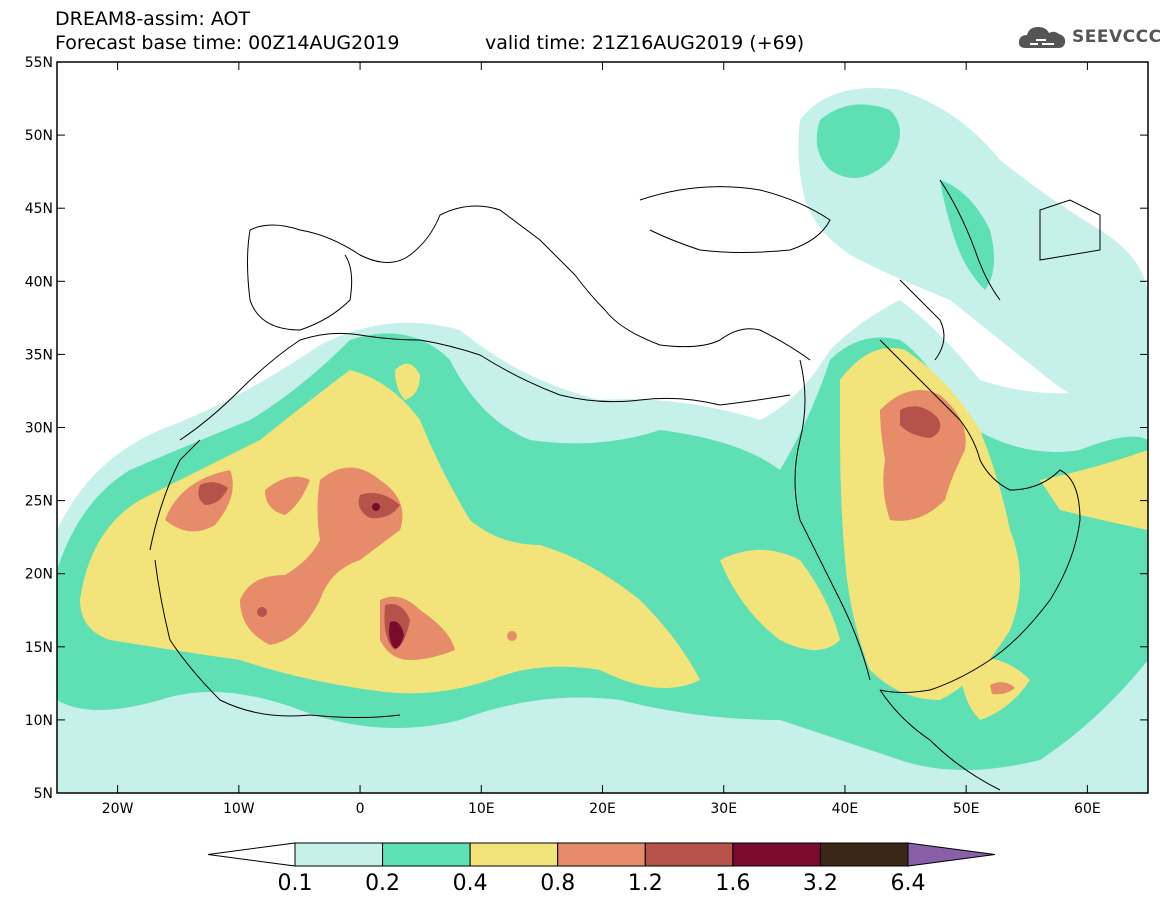 Image resolution: width=1165 pixels, height=905 pixels. I want to click on colorbar-label: 0.2, so click(382, 883).